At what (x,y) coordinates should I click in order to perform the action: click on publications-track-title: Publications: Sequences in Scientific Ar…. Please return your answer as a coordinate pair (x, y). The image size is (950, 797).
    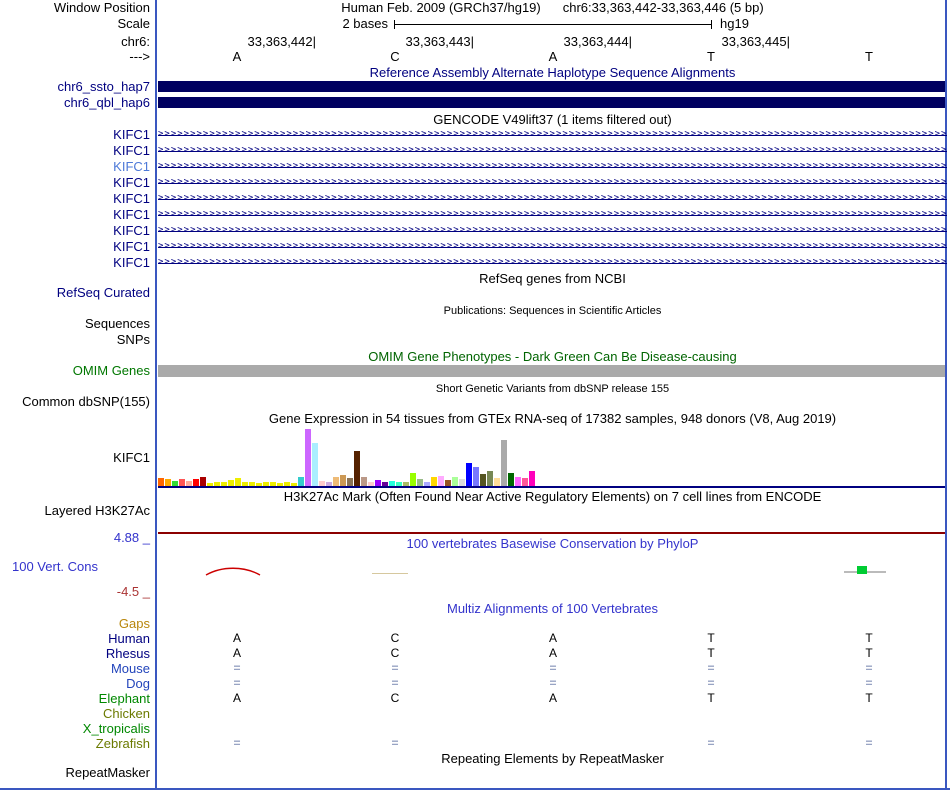
    Looking at the image, I should click on (552, 311).